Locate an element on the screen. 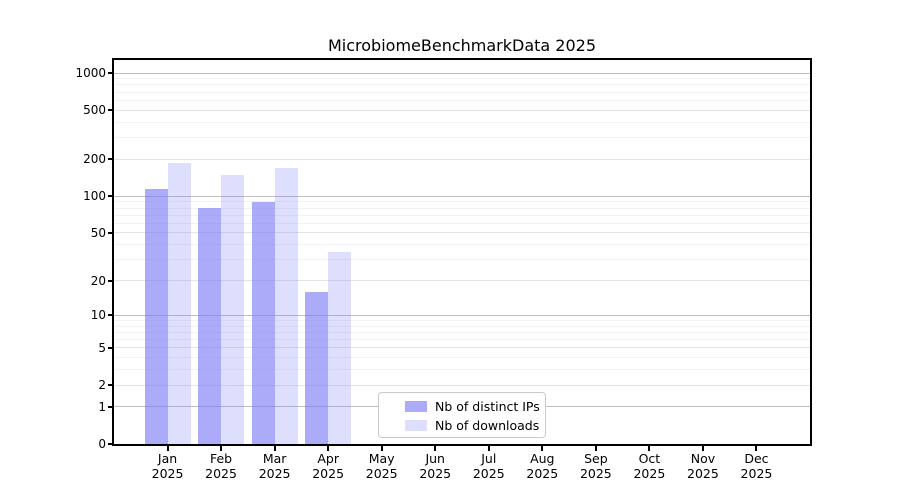 The height and width of the screenshot is (500, 900). x-tick-label-sep: Sep 2025 is located at coordinates (595, 466).